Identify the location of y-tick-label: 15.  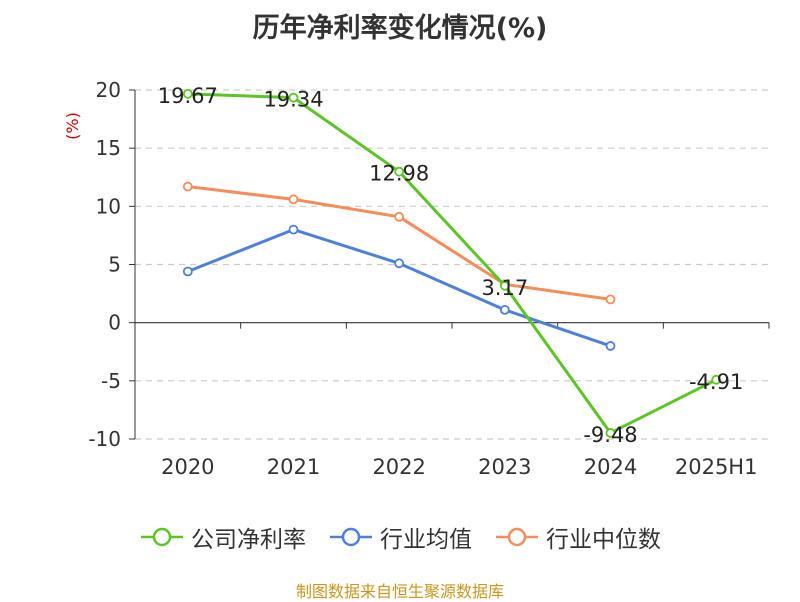
(108, 148).